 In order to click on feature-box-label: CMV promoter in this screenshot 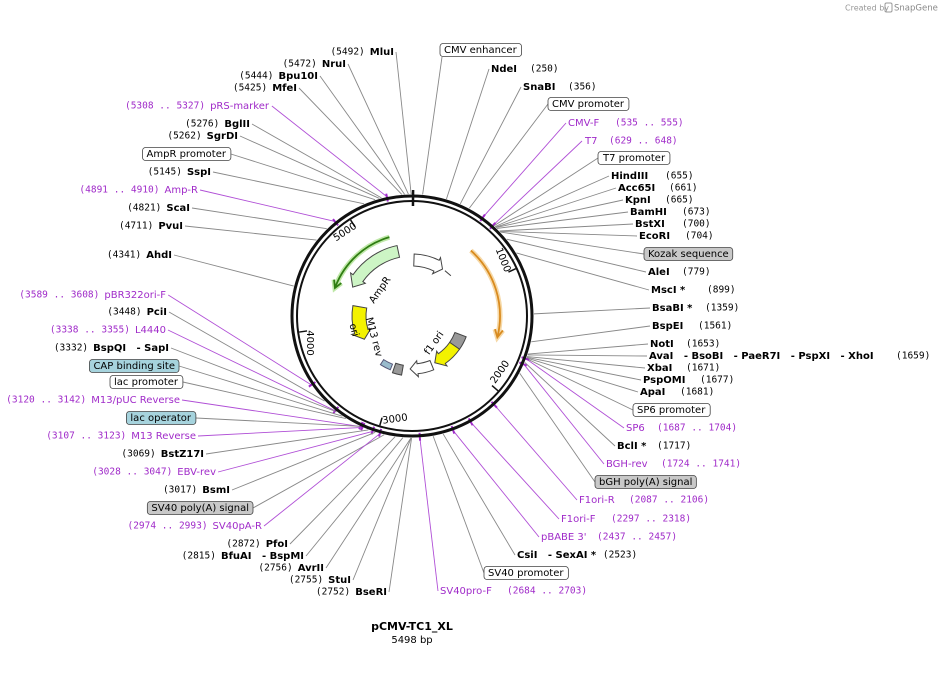, I will do `click(588, 104)`.